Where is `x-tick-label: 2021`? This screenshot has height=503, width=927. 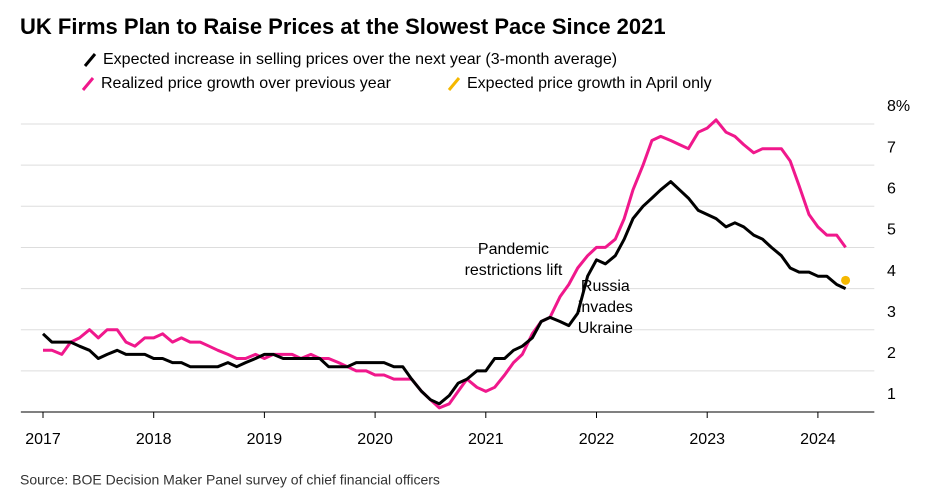 x-tick-label: 2021 is located at coordinates (486, 439).